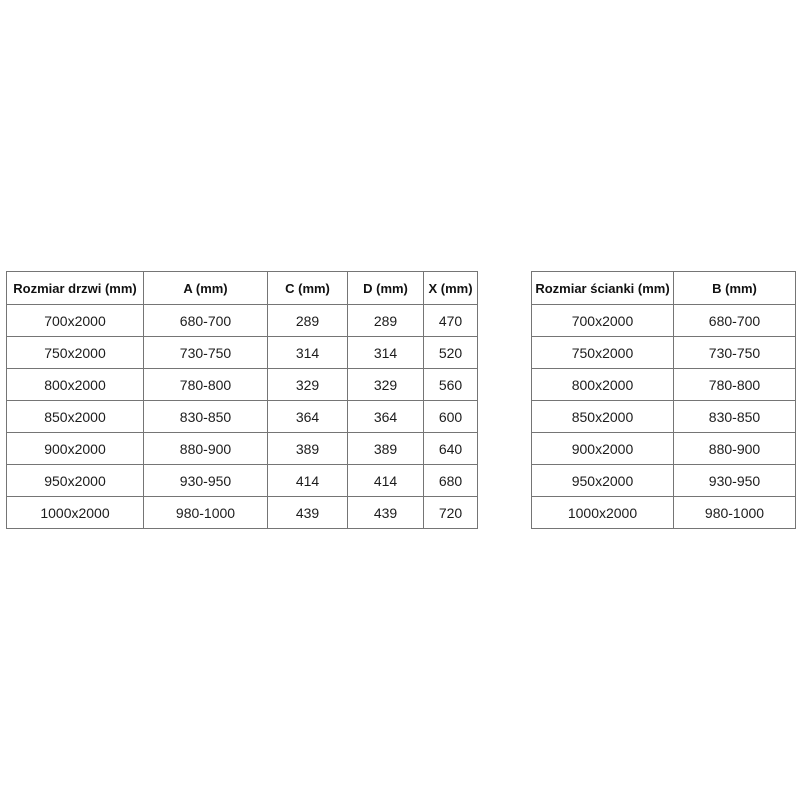  Describe the element at coordinates (205, 288) in the screenshot. I see `header-cell: A (mm)` at that location.